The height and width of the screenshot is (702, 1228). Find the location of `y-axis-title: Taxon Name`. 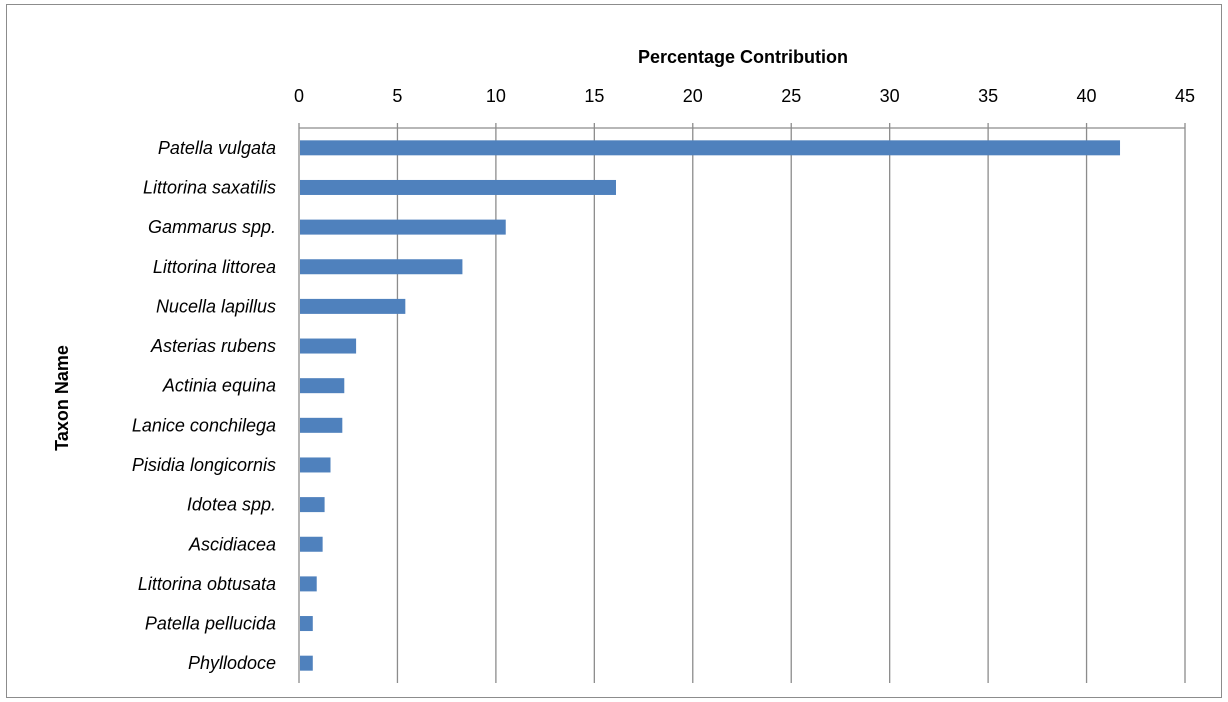

y-axis-title: Taxon Name is located at coordinates (62, 398).